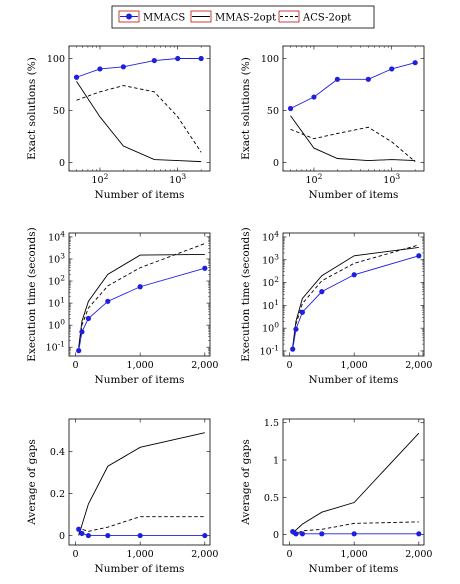  I want to click on legend-entry-dashed: ACS-2opt, so click(314, 17).